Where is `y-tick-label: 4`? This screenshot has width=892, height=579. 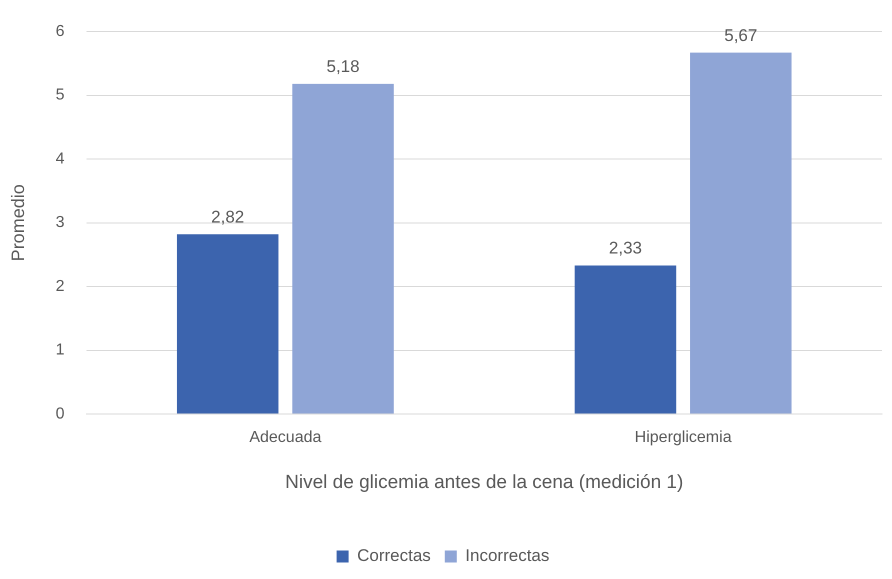
y-tick-label: 4 is located at coordinates (60, 159).